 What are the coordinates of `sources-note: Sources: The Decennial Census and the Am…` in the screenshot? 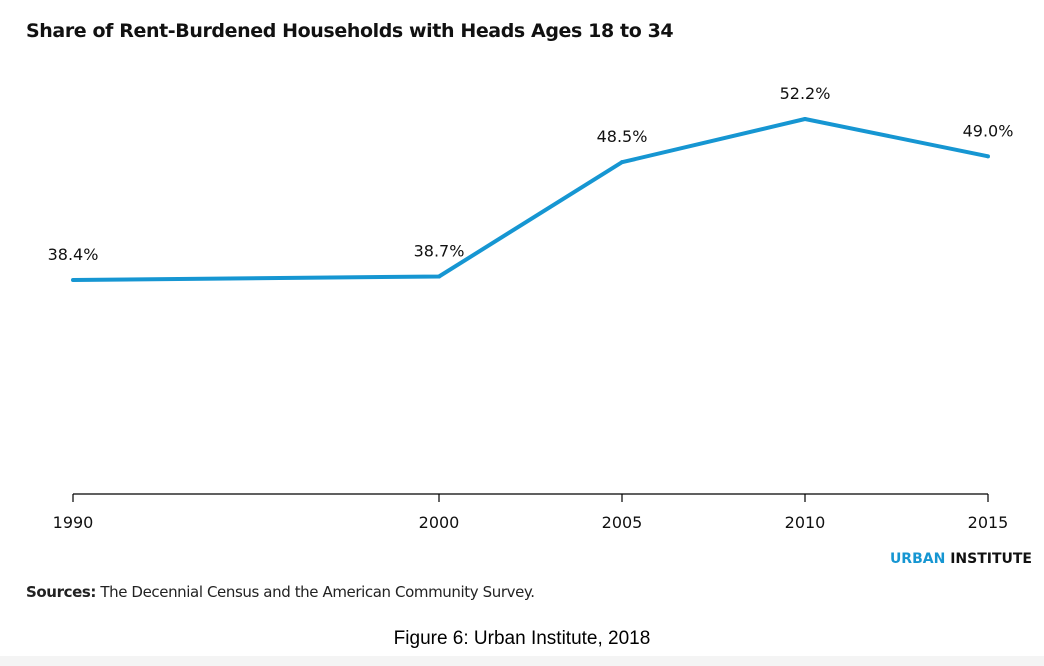 It's located at (280, 592).